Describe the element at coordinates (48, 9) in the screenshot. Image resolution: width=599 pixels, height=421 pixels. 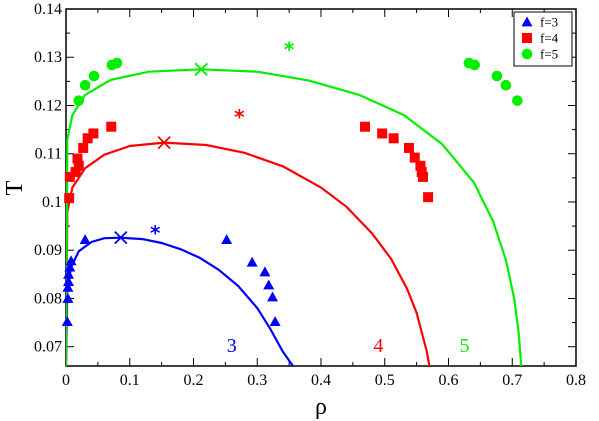
I see `y-tick-label: 0.14` at that location.